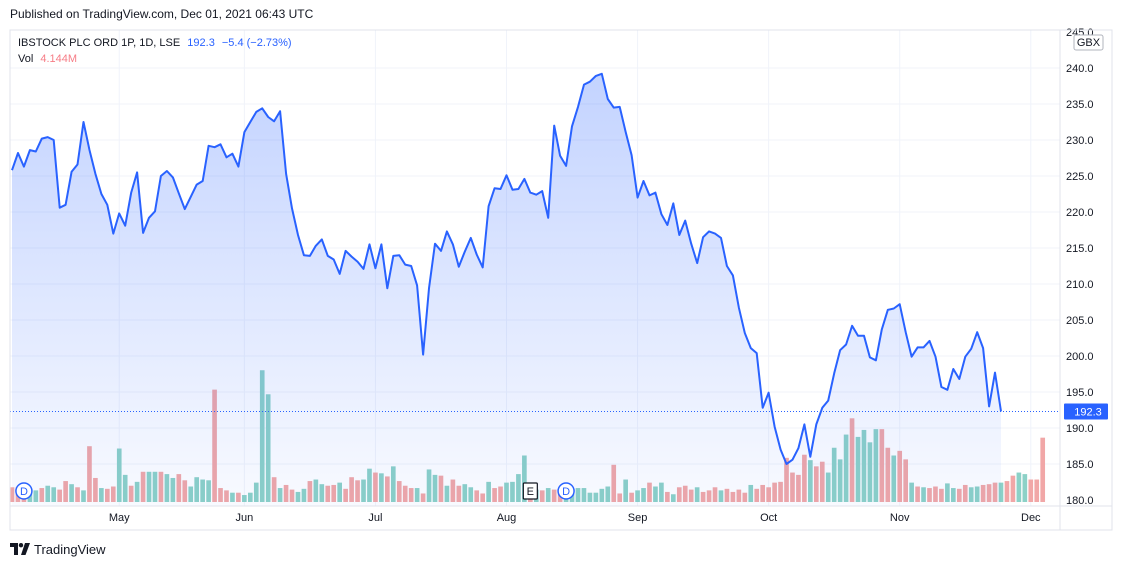  I want to click on legend-price: 192.3, so click(201, 43).